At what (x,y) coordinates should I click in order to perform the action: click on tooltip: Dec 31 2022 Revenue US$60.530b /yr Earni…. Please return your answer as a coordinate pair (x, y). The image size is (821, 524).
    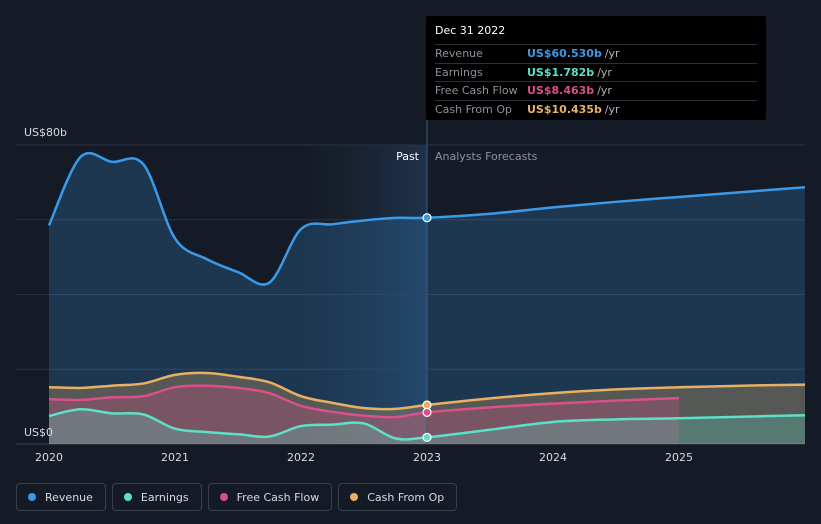
    Looking at the image, I should click on (596, 68).